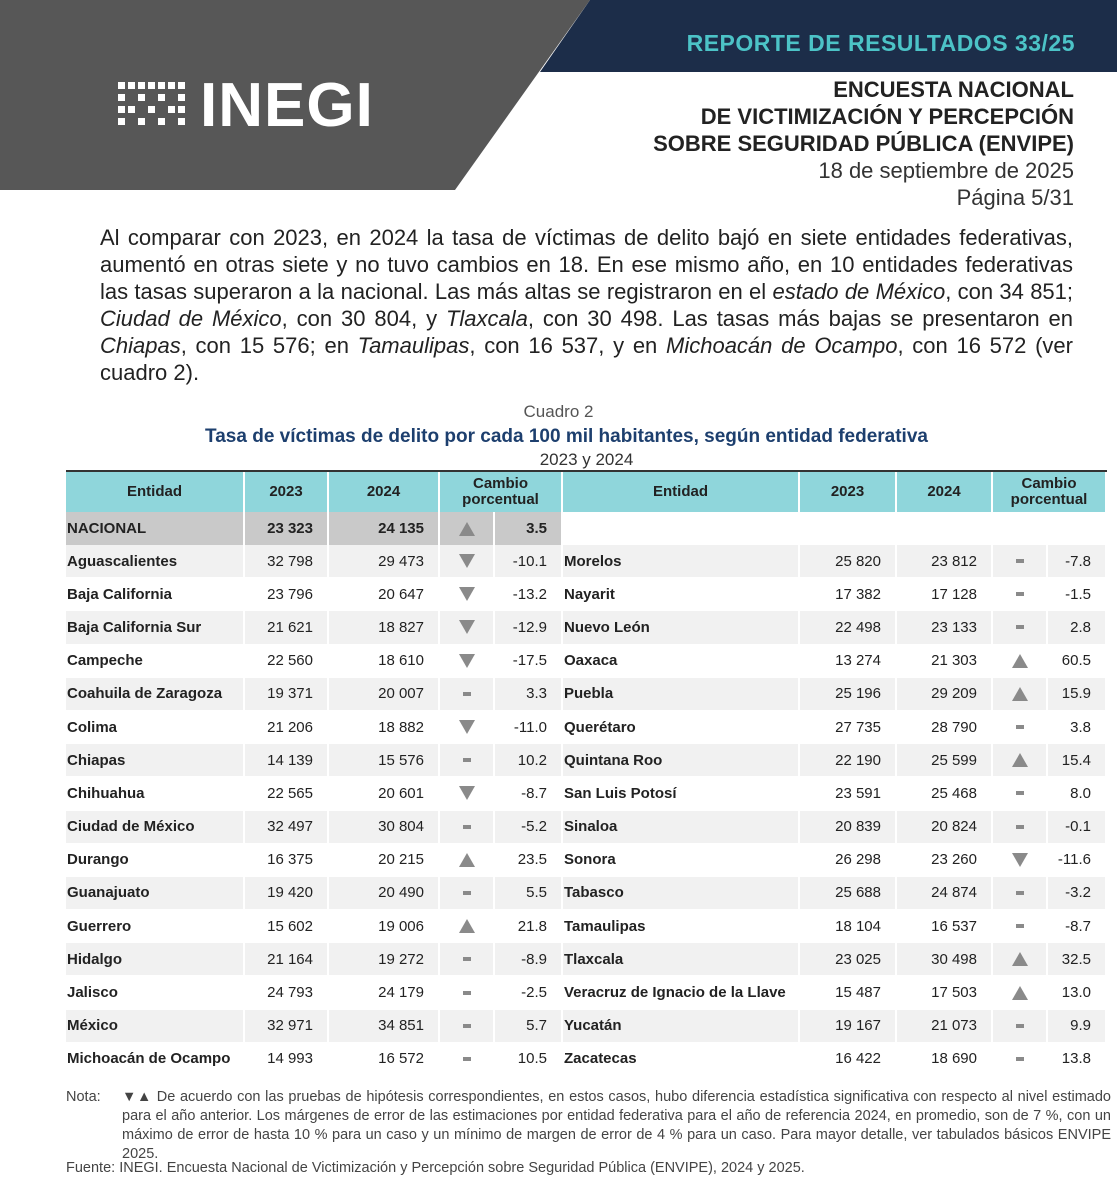  Describe the element at coordinates (384, 595) in the screenshot. I see `value-cell: 20 647` at that location.